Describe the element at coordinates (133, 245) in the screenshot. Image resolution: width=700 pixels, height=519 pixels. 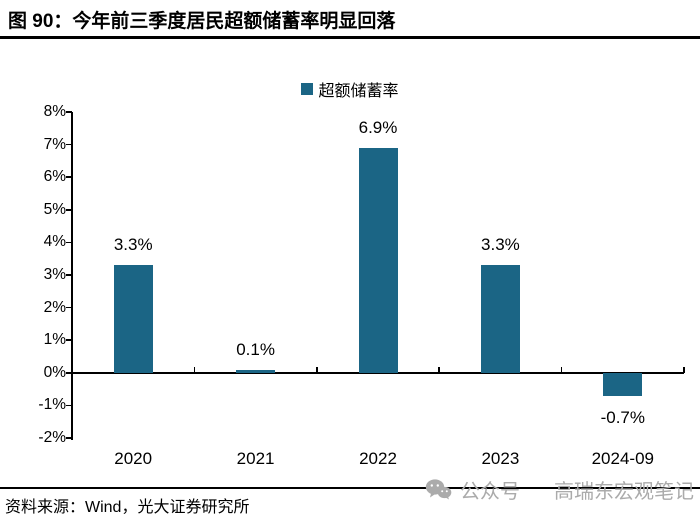
I see `data-label-2020: 3.3%` at that location.